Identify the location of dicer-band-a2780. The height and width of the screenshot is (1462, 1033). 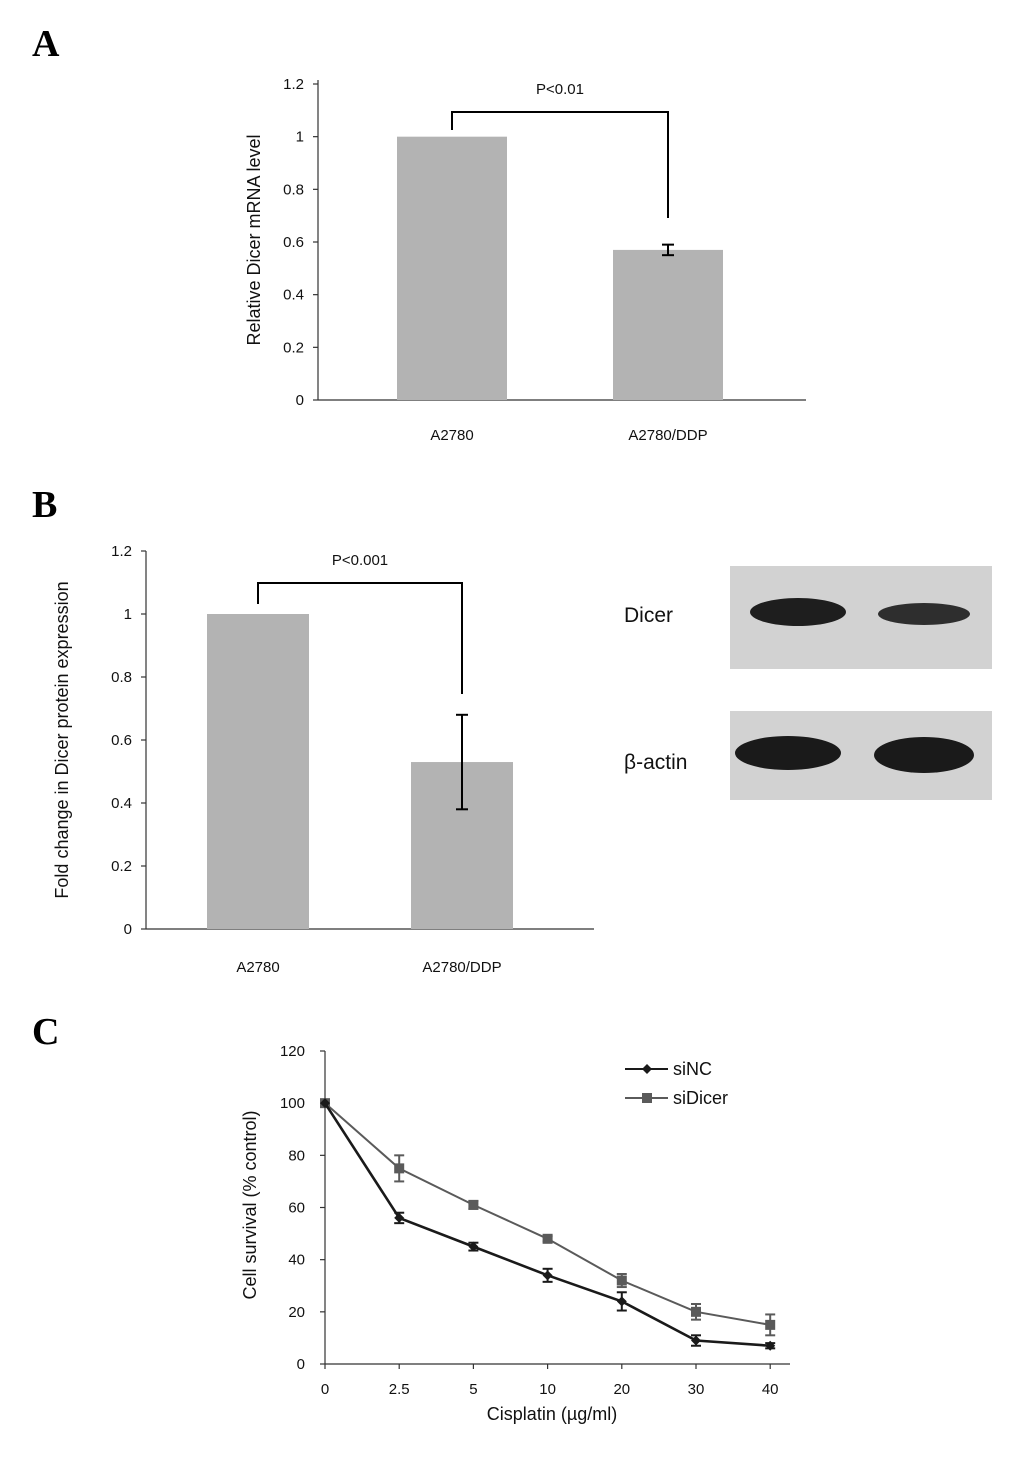
(798, 612).